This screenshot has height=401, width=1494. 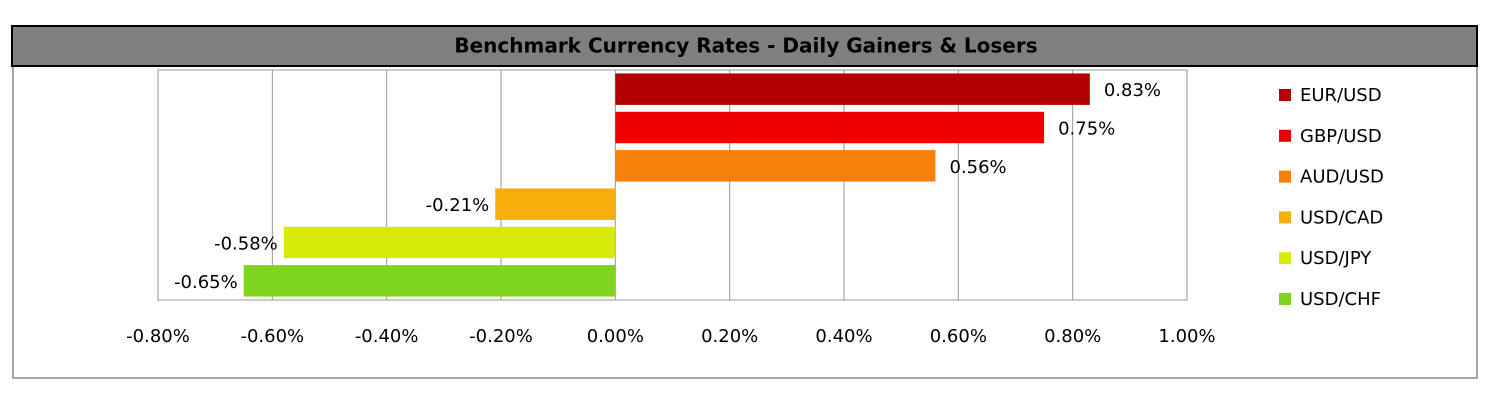 I want to click on x-tick-label: -0.80%, so click(x=158, y=336).